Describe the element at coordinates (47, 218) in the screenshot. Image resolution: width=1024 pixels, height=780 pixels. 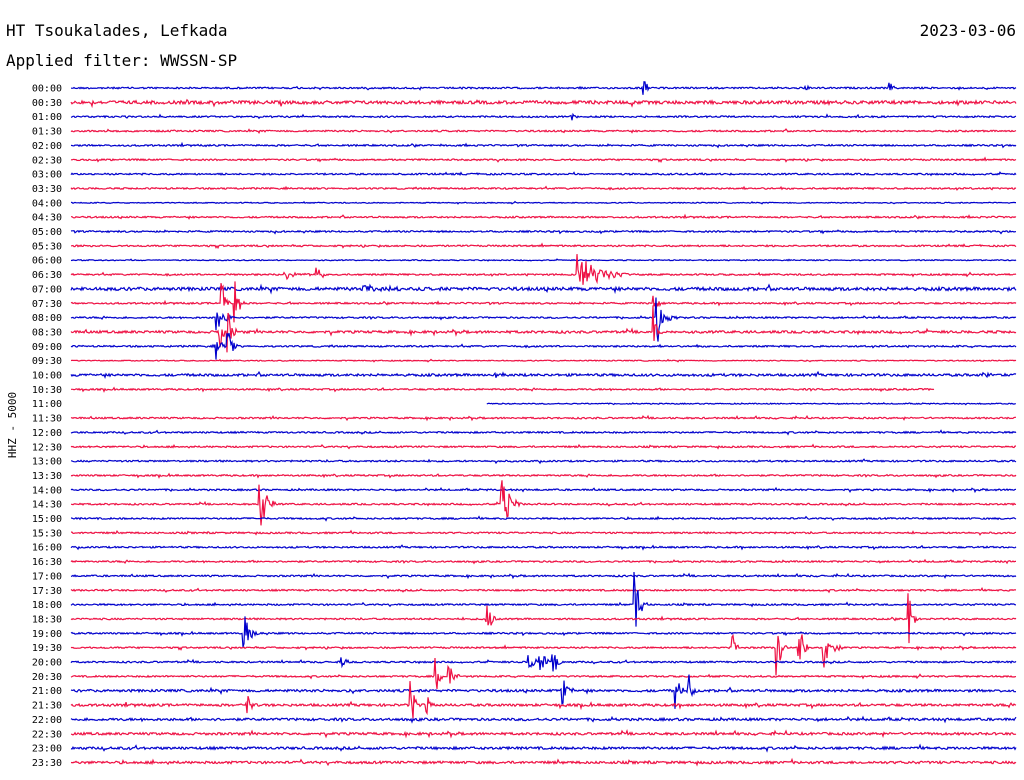
I see `row-time-label: 04:30` at that location.